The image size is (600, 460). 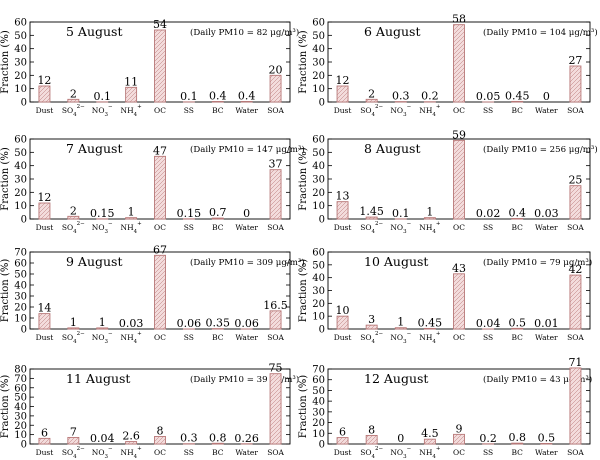 What do you see at coordinates (488, 227) in the screenshot?
I see `category-label: SS` at bounding box center [488, 227].